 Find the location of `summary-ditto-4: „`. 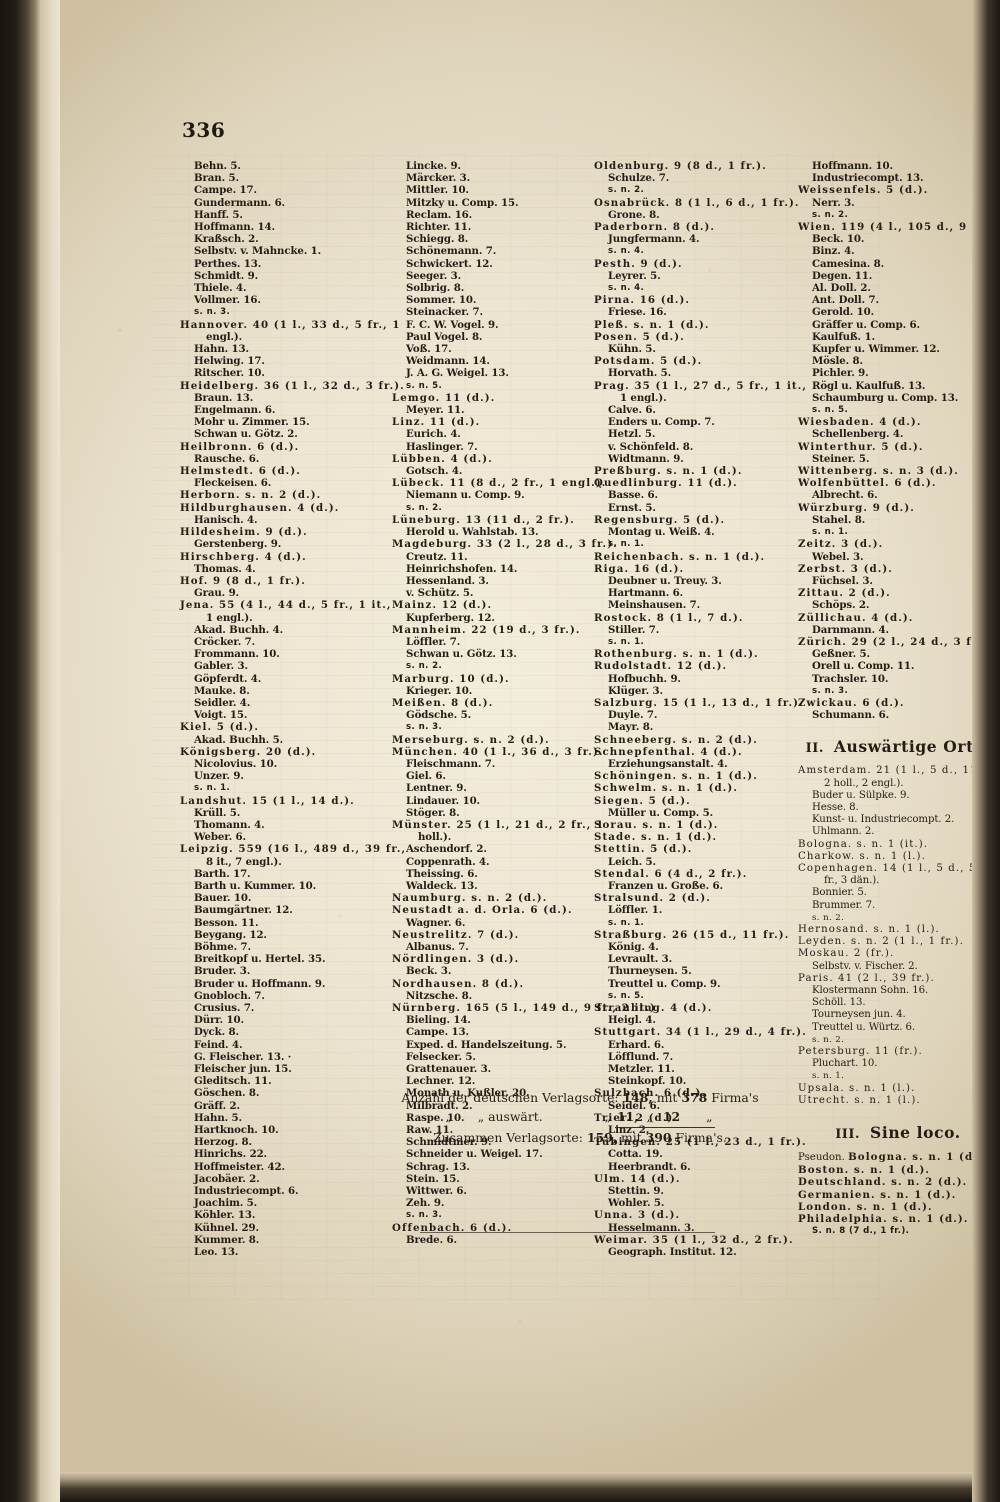

summary-ditto-4: „ is located at coordinates (649, 1116).